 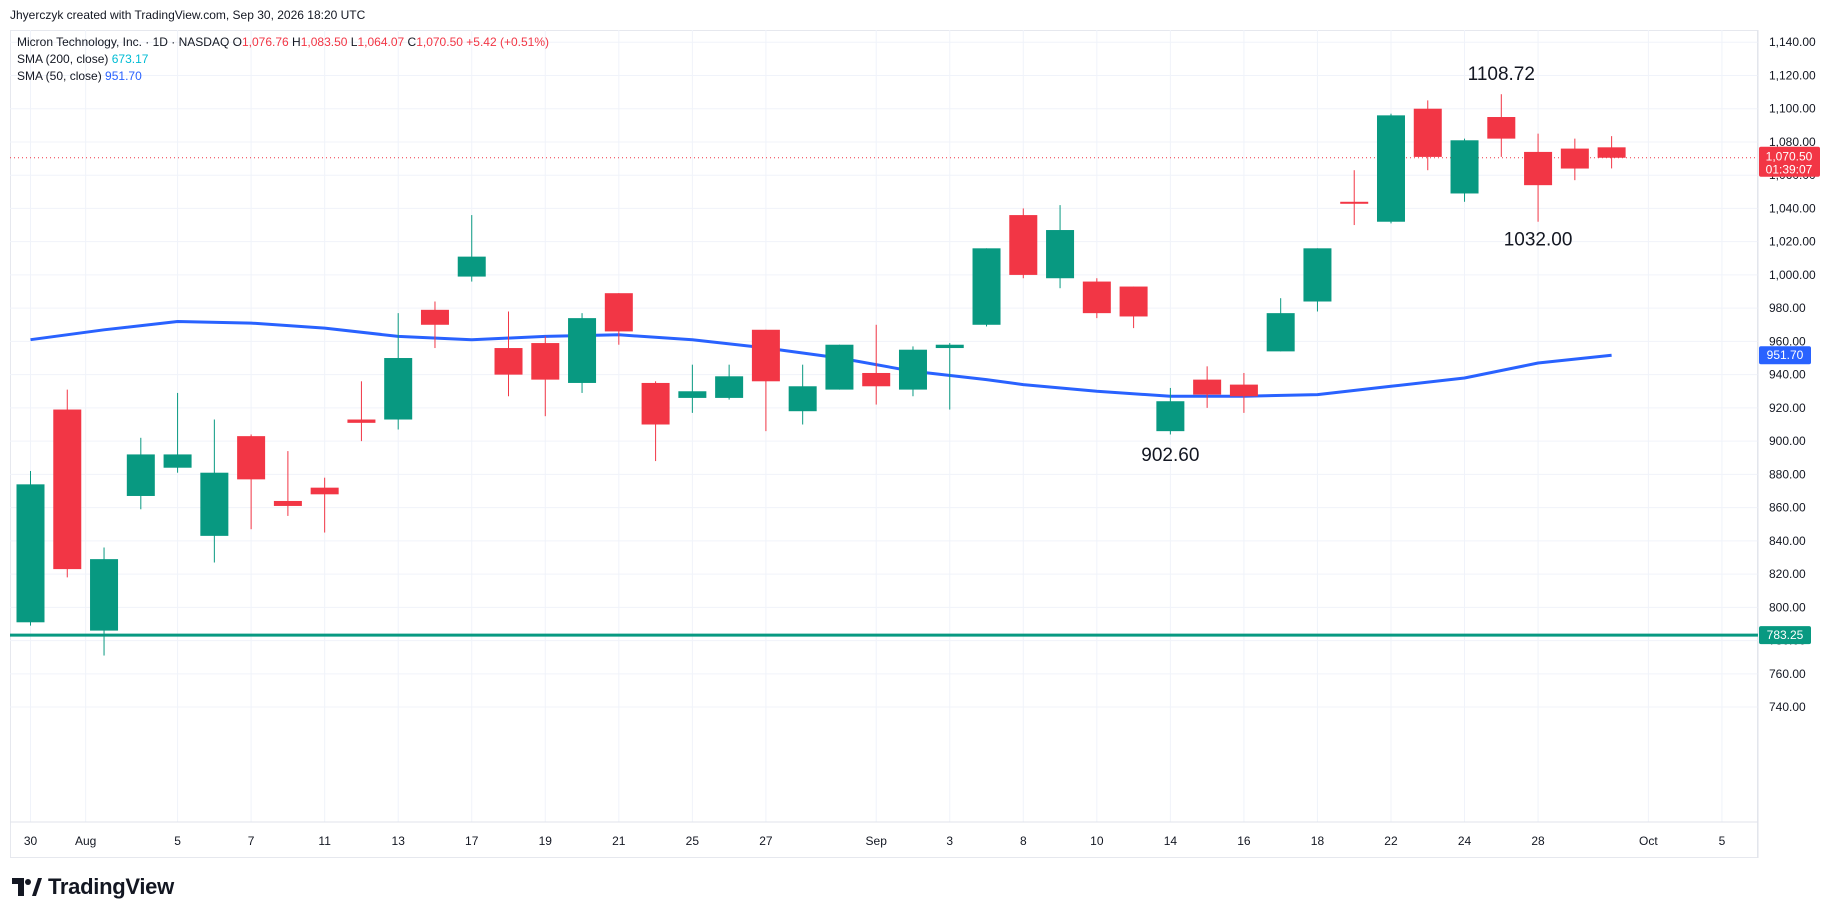 What do you see at coordinates (1792, 75) in the screenshot?
I see `y-tick-label: 1,120.00` at bounding box center [1792, 75].